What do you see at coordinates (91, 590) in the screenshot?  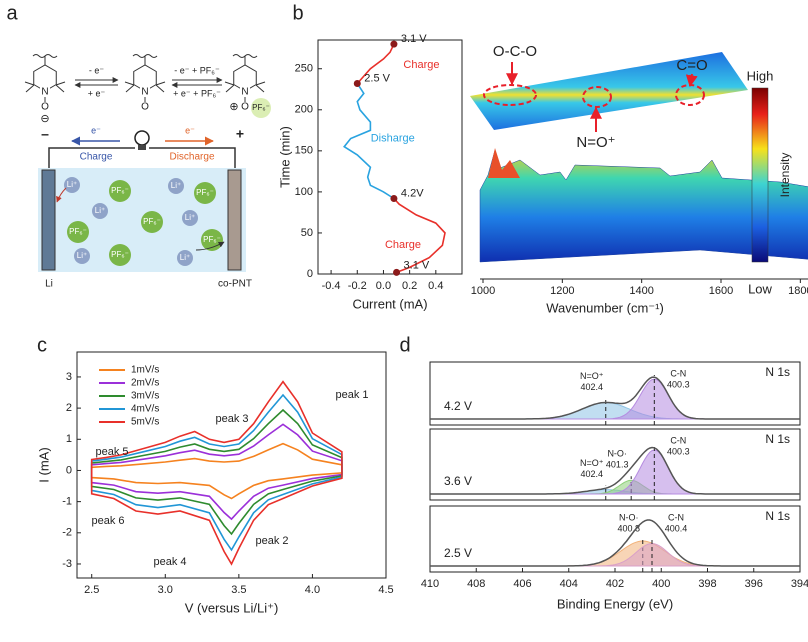 I see `x-tick-label: 2.5` at bounding box center [91, 590].